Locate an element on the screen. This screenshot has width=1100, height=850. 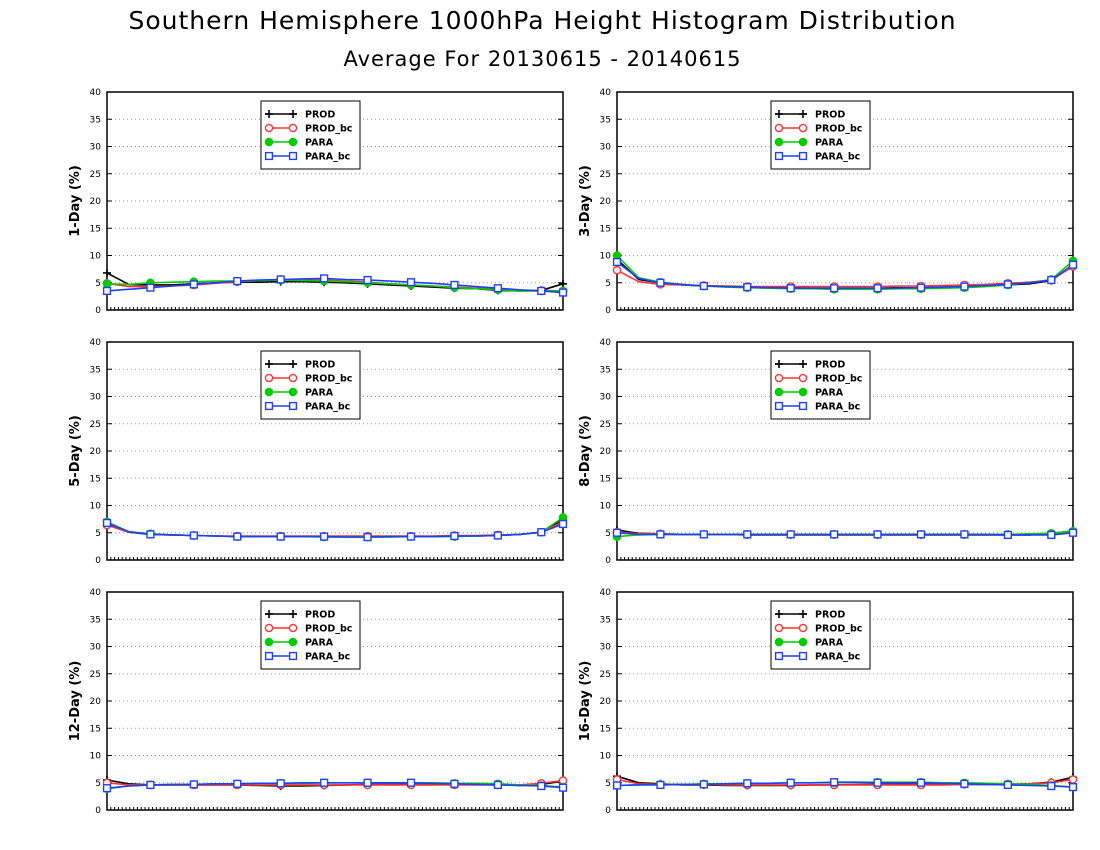
y-axis-label: 3-Day (%) is located at coordinates (585, 201).